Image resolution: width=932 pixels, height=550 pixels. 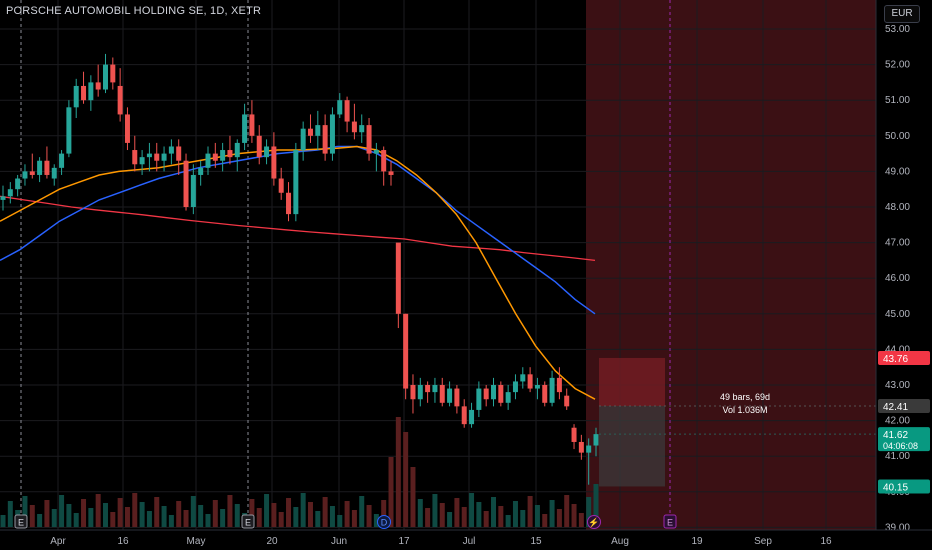 What do you see at coordinates (298, 228) in the screenshot?
I see `ma-red-line` at bounding box center [298, 228].